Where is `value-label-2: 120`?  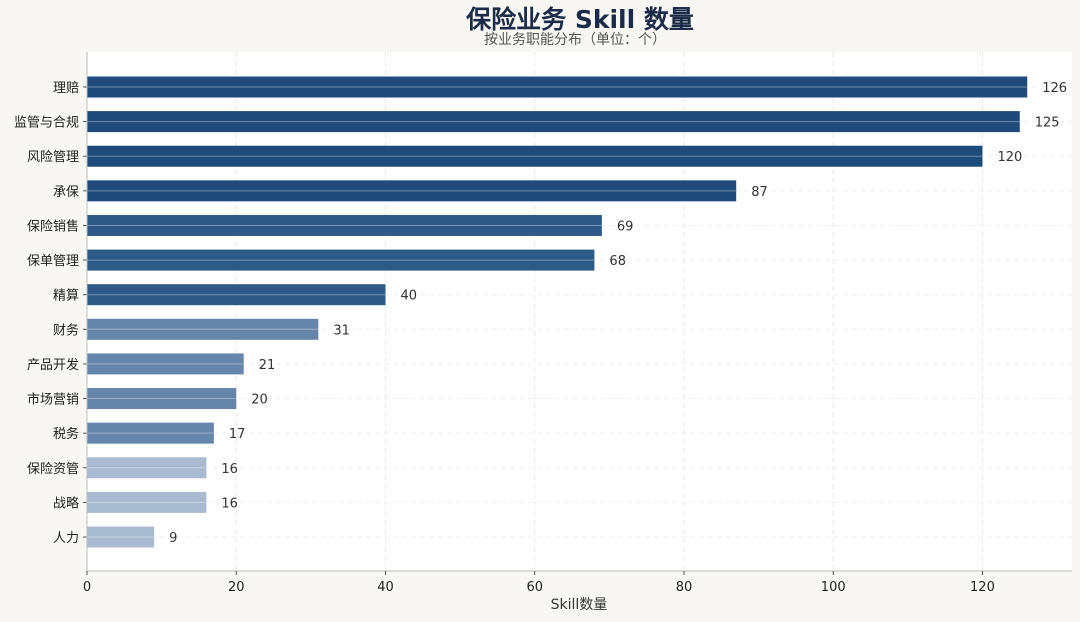
value-label-2: 120 is located at coordinates (1009, 157).